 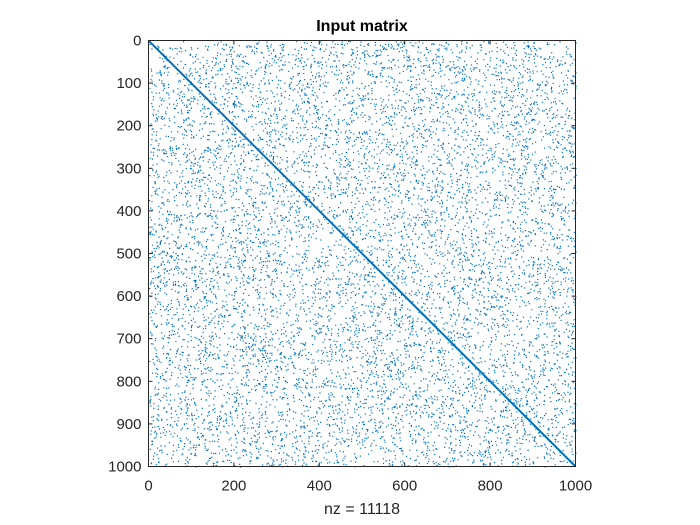 What do you see at coordinates (362, 509) in the screenshot?
I see `x-axis-label: nz = 11118` at bounding box center [362, 509].